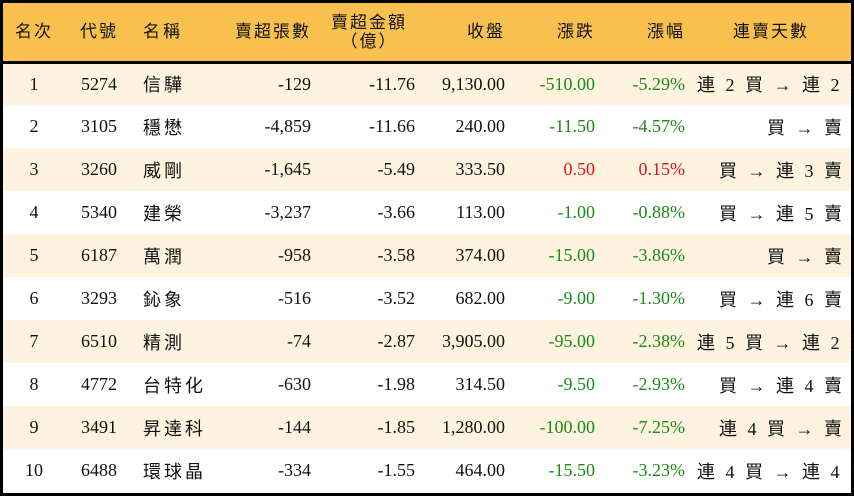 This screenshot has width=854, height=496. I want to click on cell-name: 台特化, so click(174, 385).